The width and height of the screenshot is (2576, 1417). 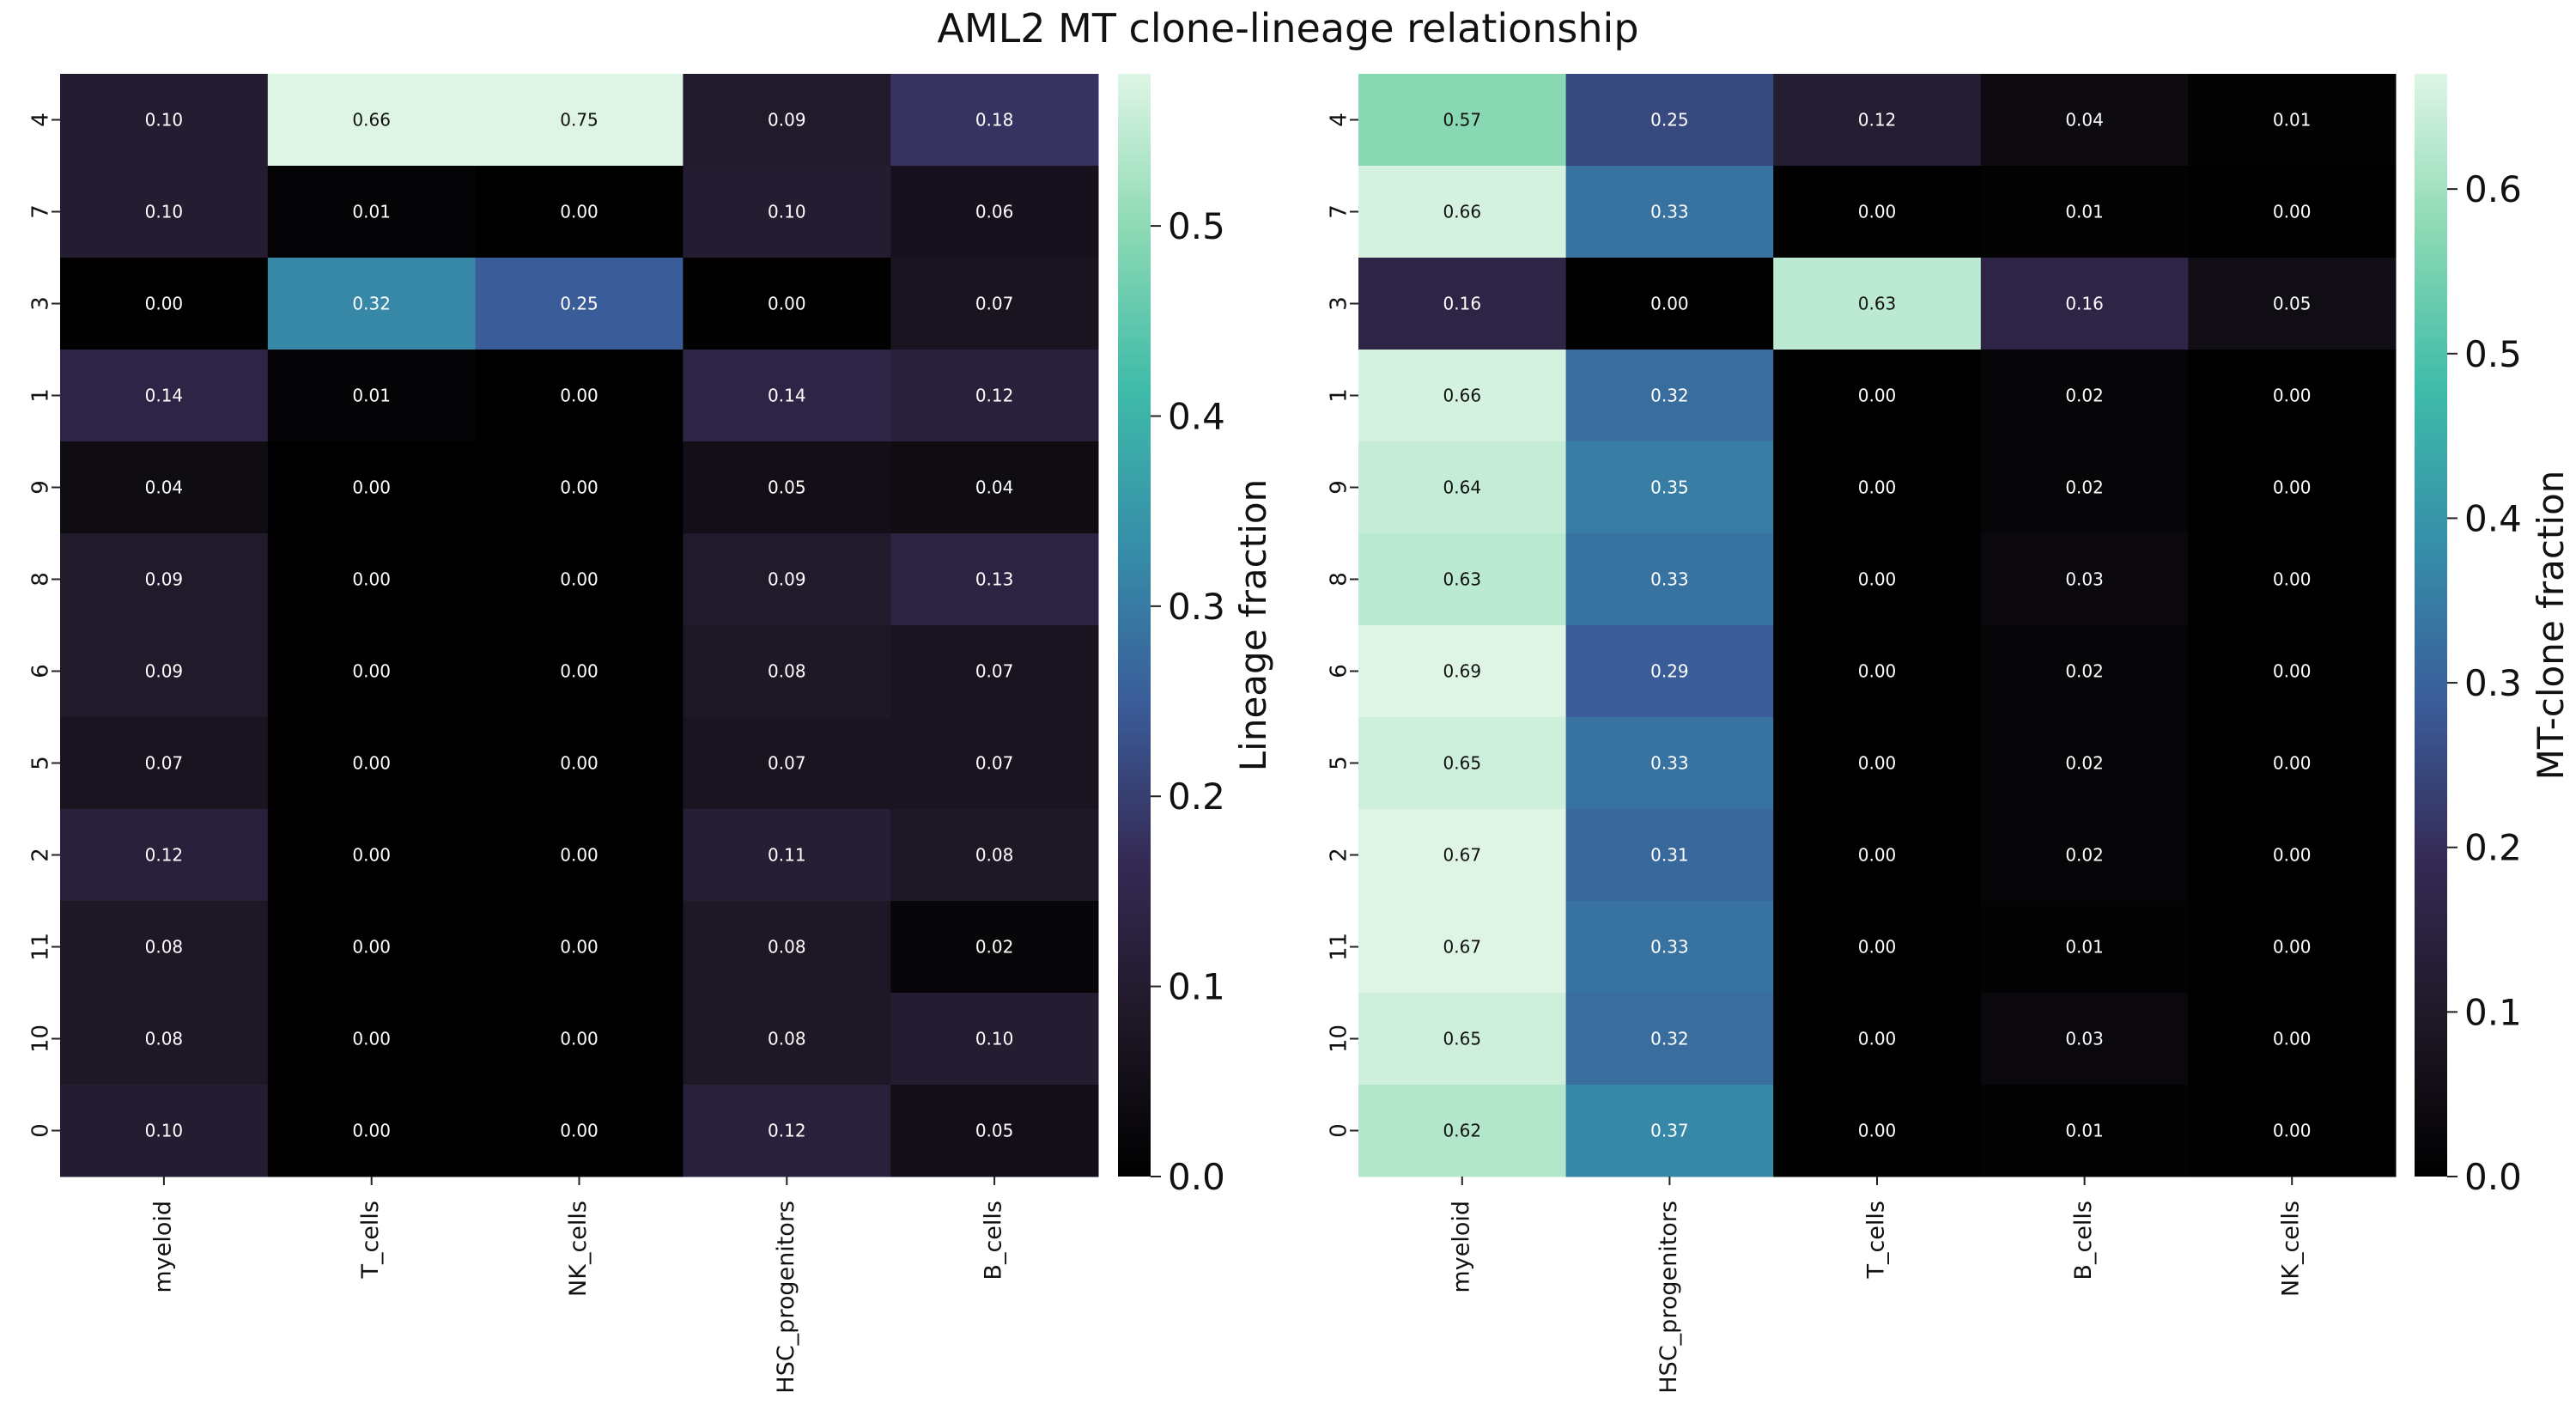 I want to click on cell-value-label: 0.32, so click(x=1670, y=1039).